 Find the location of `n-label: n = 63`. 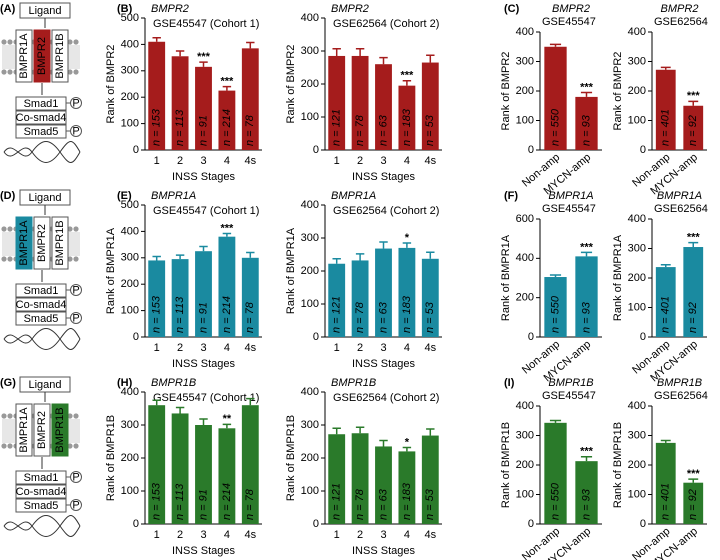

n-label: n = 63 is located at coordinates (383, 504).